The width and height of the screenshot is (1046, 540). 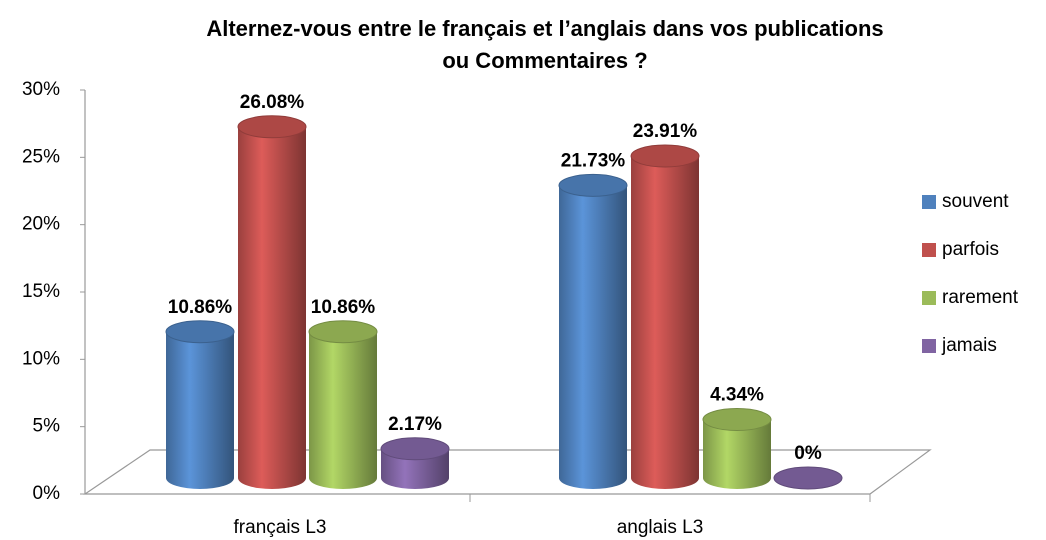 I want to click on x-tick-label: français L3, so click(x=280, y=527).